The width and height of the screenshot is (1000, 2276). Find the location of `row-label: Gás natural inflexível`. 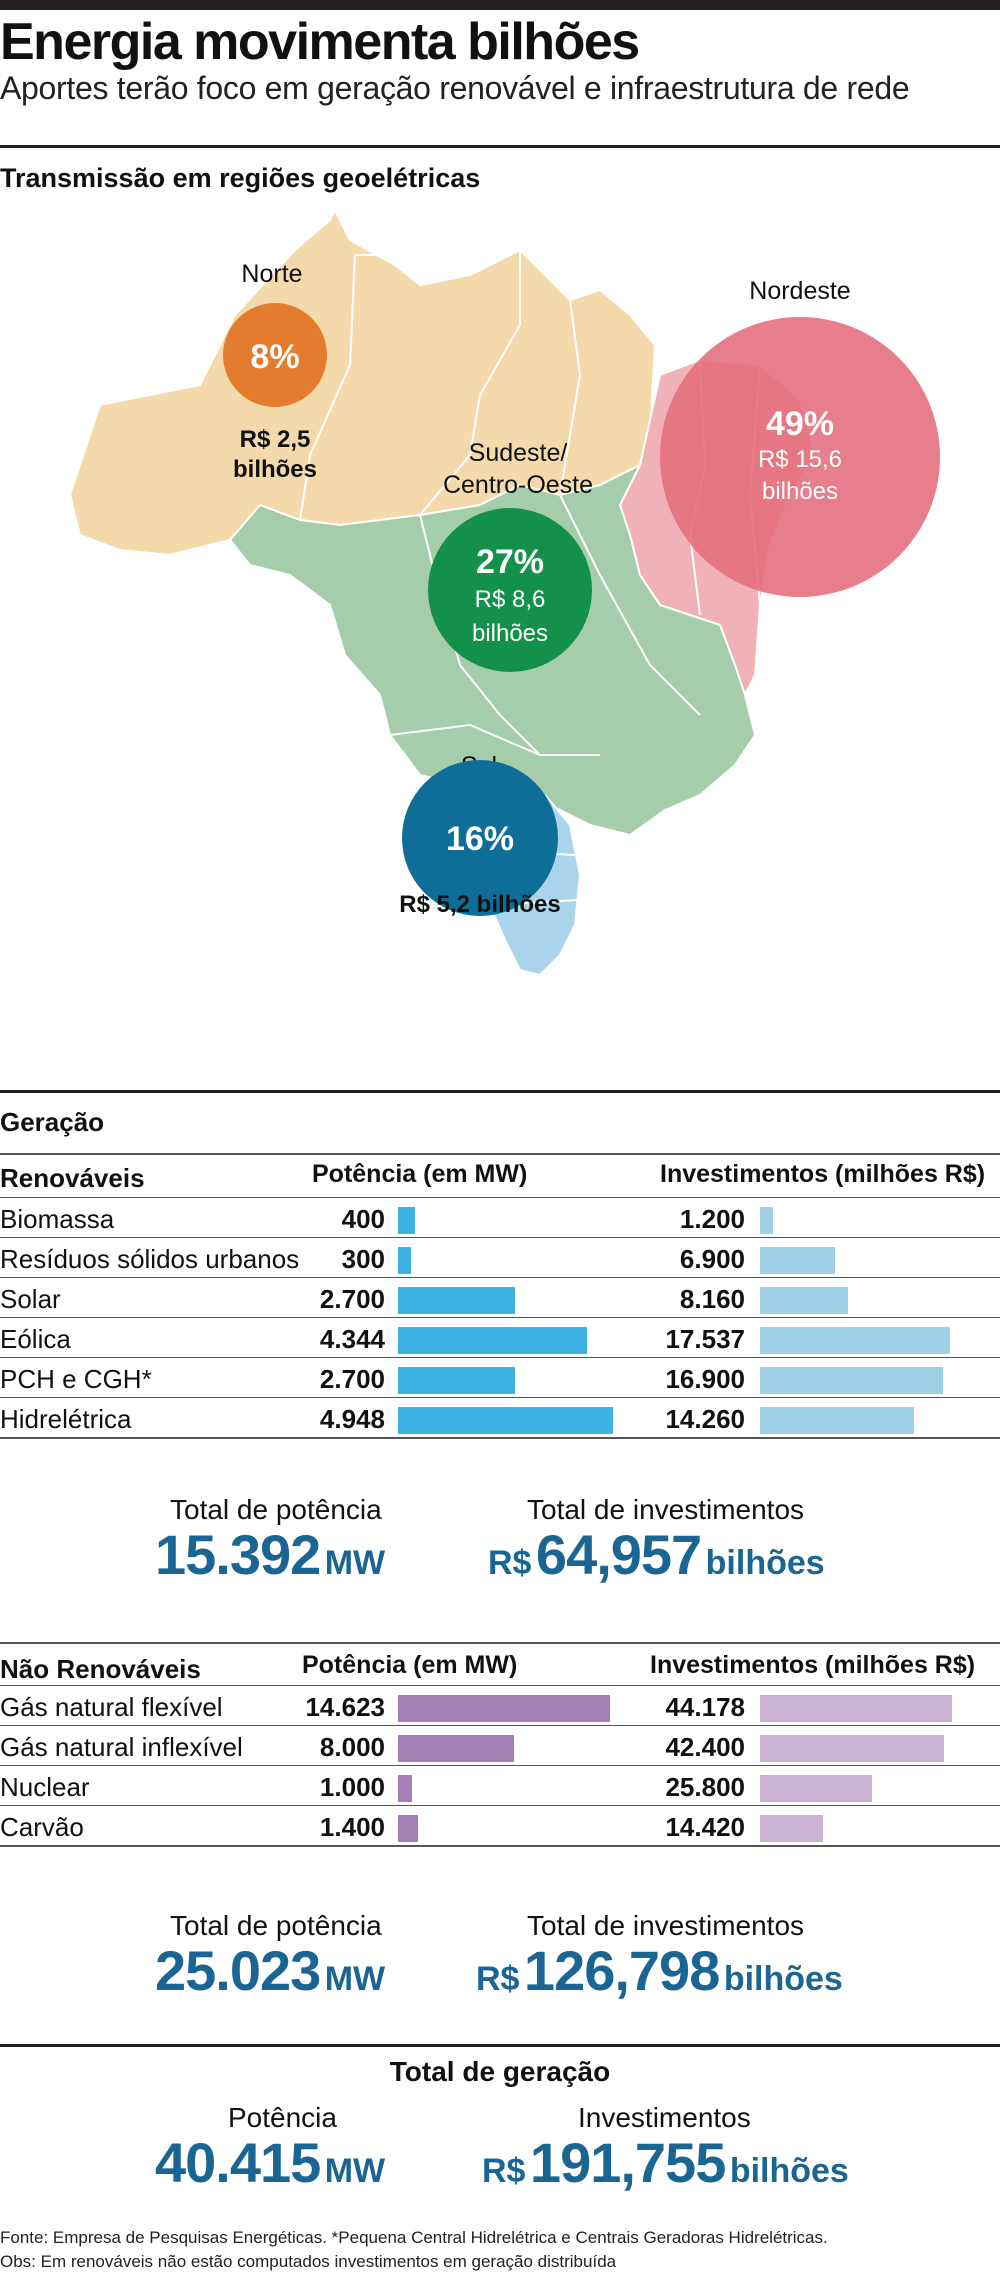

row-label: Gás natural inflexível is located at coordinates (121, 1747).